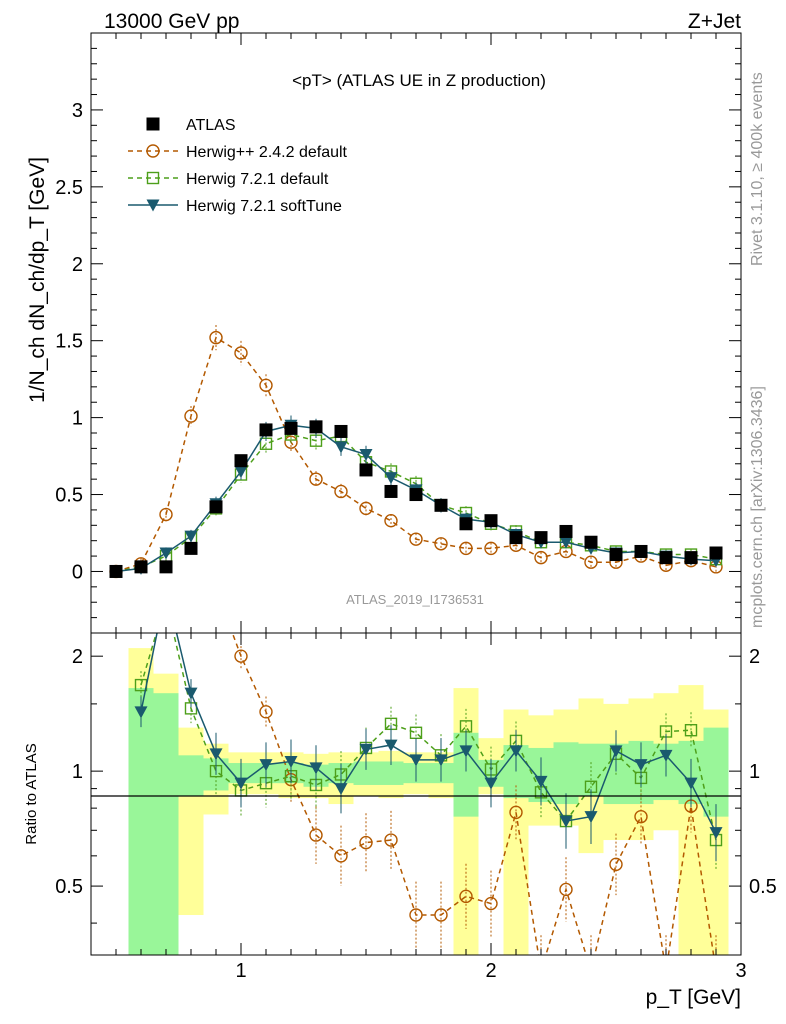  What do you see at coordinates (416, 503) in the screenshot?
I see `line-herwig-7-2-1-default` at bounding box center [416, 503].